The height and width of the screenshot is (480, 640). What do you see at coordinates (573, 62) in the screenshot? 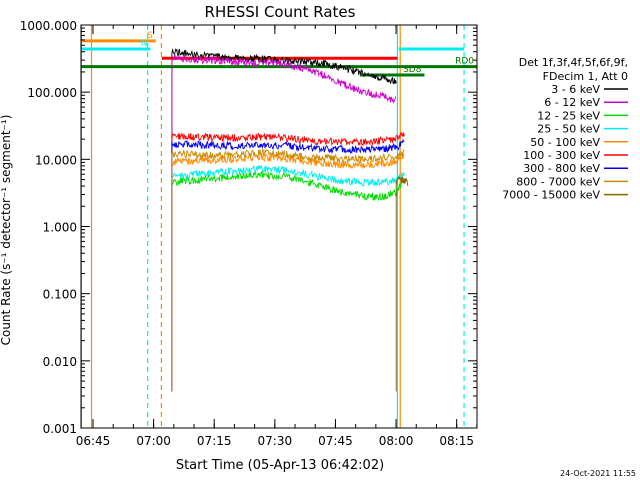
I see `legend-header-line: Det 1f,3f,4f,5f,6f,9f,` at bounding box center [573, 62].